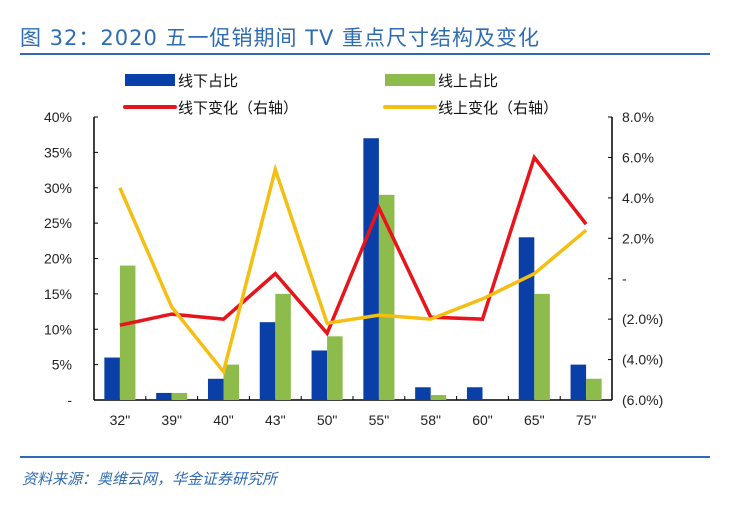 The height and width of the screenshot is (522, 746). What do you see at coordinates (638, 198) in the screenshot?
I see `right-tick-label: 4.0%` at bounding box center [638, 198].